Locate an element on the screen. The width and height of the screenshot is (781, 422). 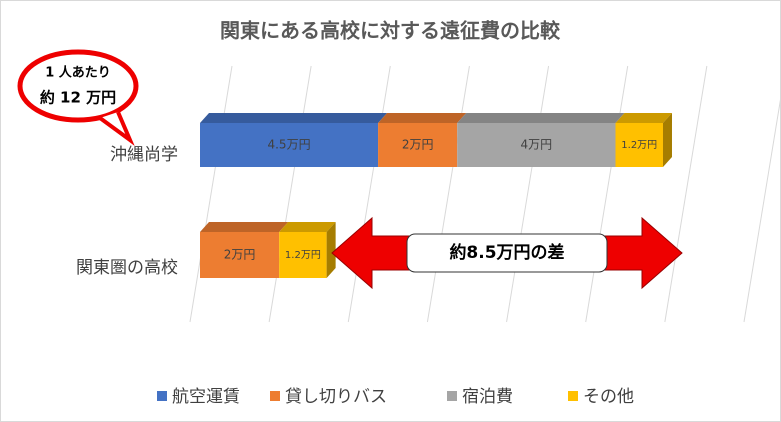
callout is located at coordinates (78, 86).